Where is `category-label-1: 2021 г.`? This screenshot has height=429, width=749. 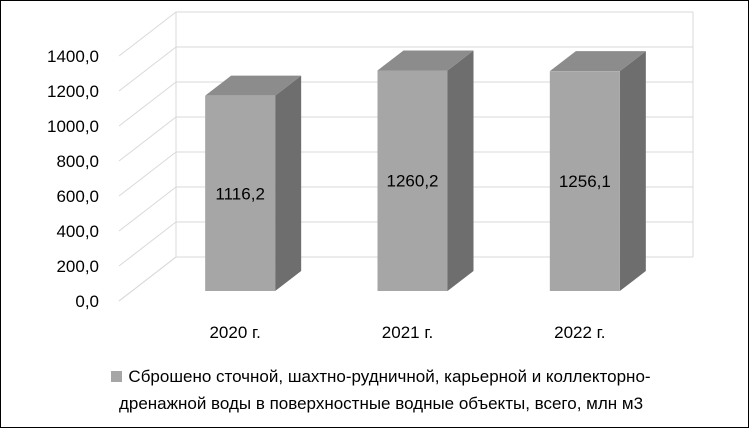 category-label-1: 2021 г. is located at coordinates (407, 332).